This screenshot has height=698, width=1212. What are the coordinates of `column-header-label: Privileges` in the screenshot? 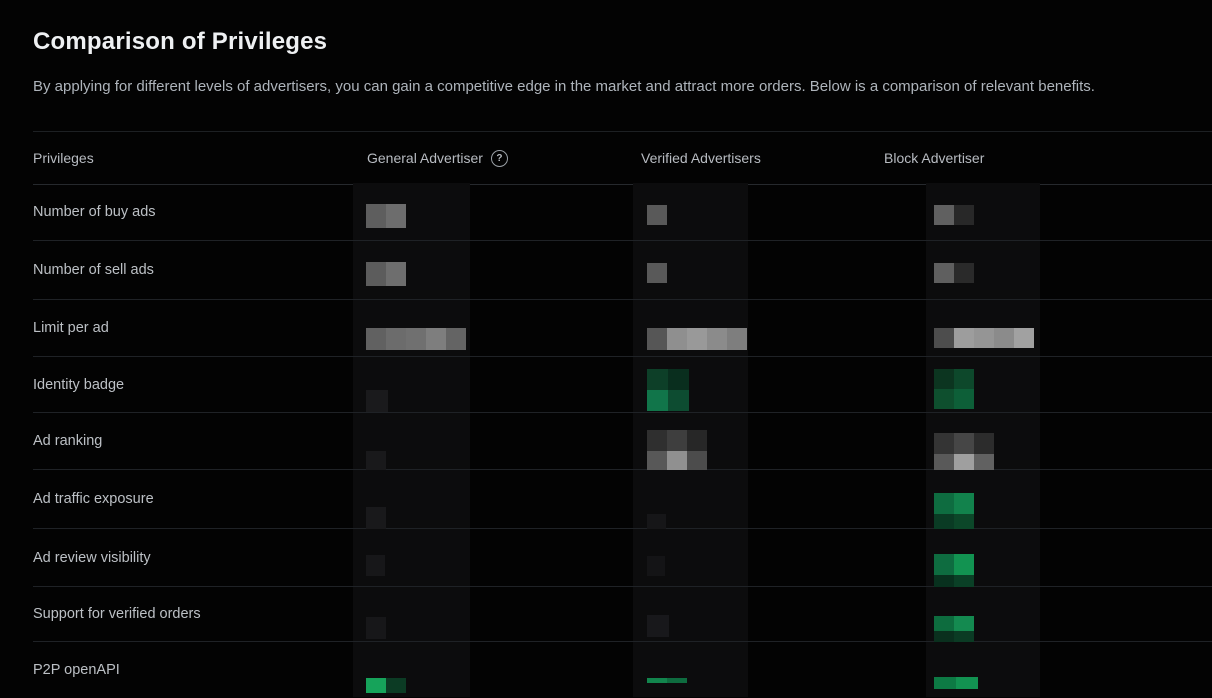 It's located at (63, 158).